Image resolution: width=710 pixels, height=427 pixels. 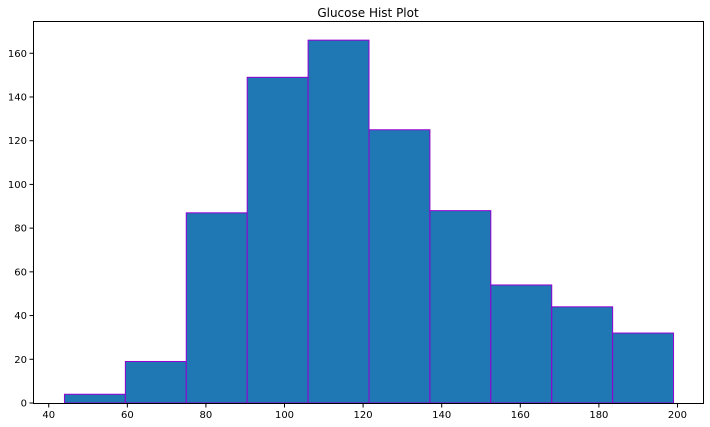 What do you see at coordinates (20, 360) in the screenshot?
I see `y-tick-label: 20` at bounding box center [20, 360].